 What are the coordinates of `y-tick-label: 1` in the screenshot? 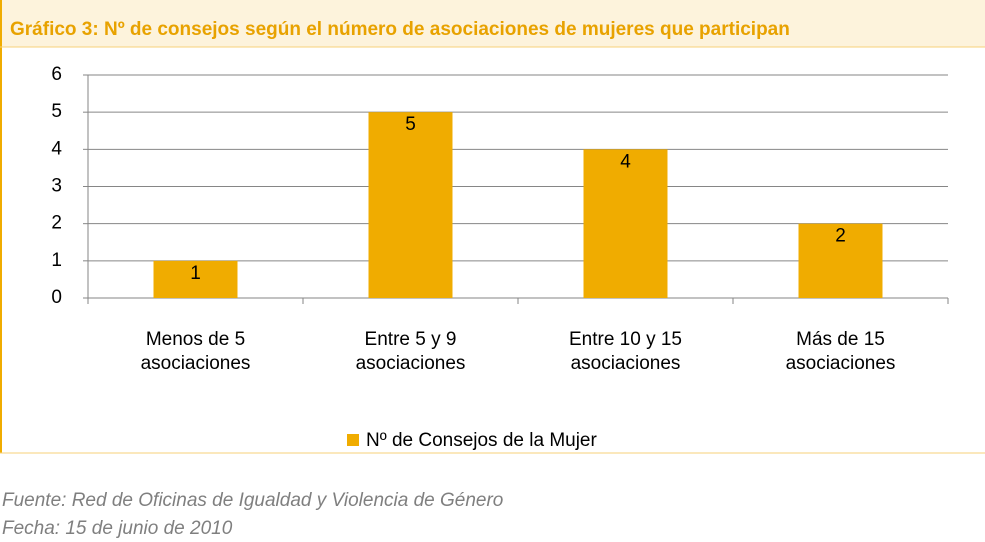 It's located at (56, 260).